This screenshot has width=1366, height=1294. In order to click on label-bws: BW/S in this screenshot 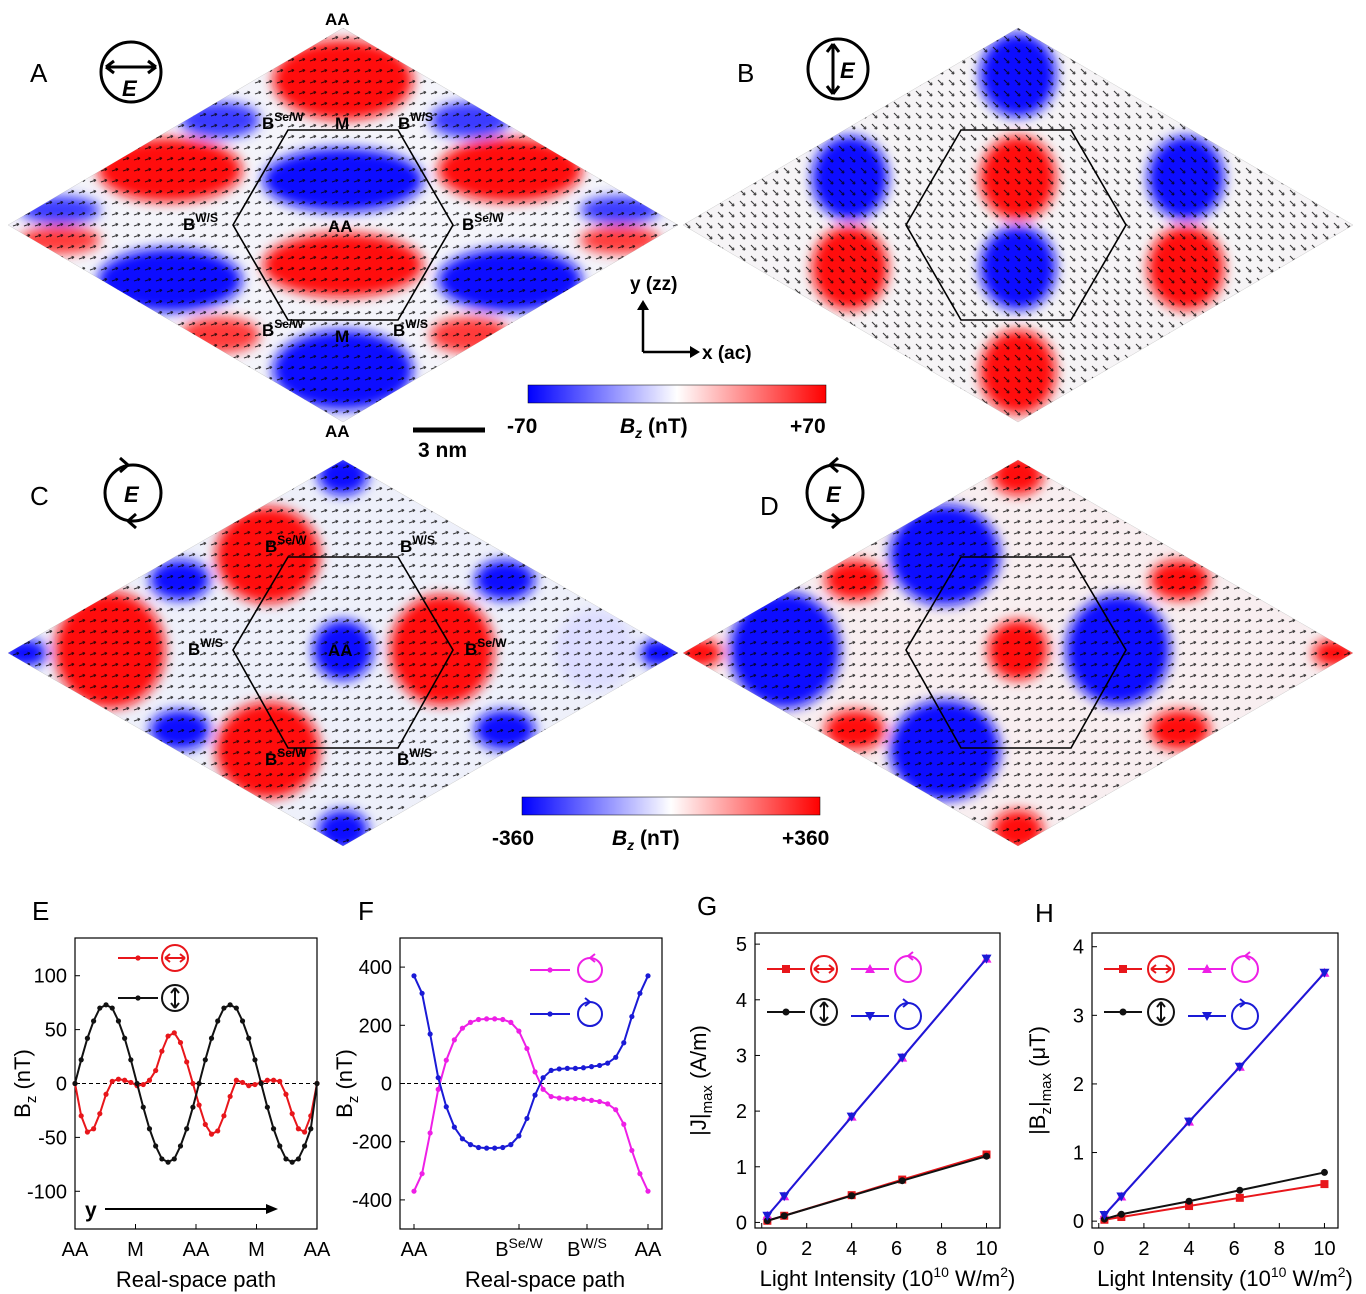, I will do `click(417, 544)`.